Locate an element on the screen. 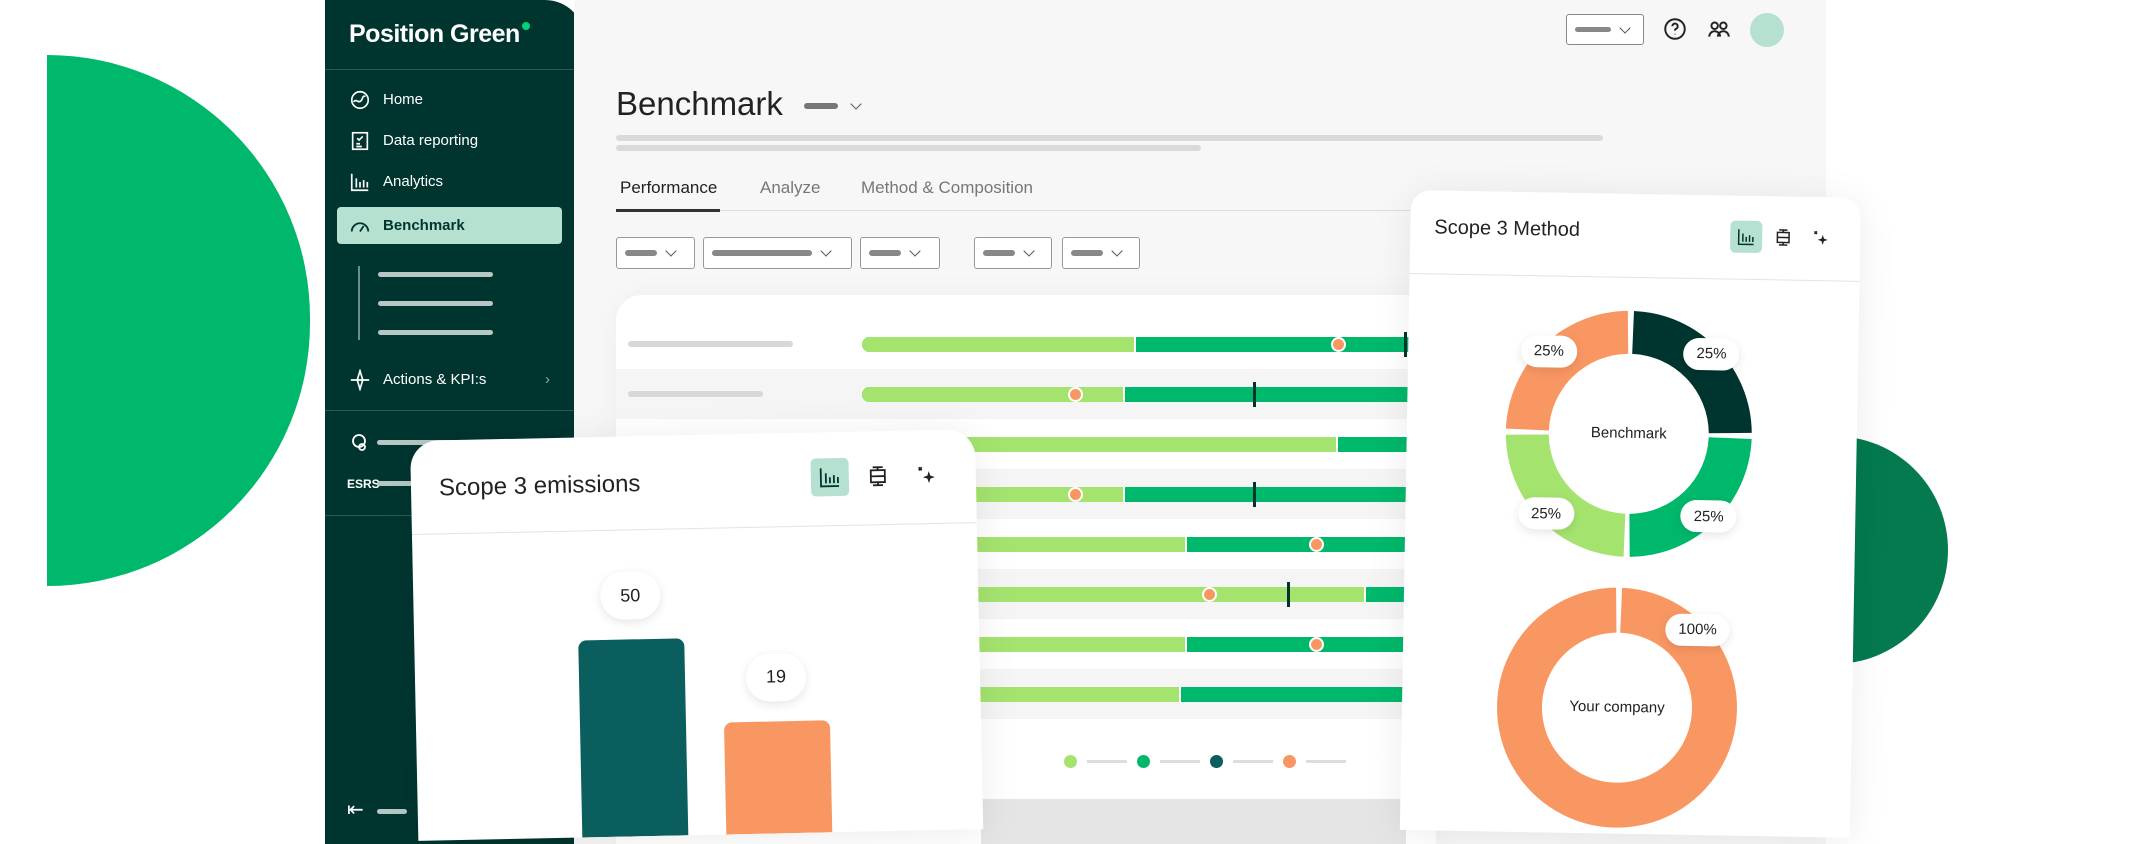  sidebar-item-label: Benchmark is located at coordinates (424, 225).